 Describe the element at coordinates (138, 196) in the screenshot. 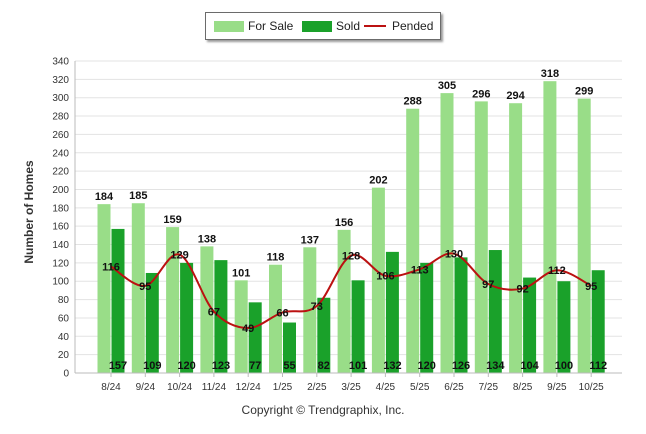

I see `label-for-sale: 185` at that location.